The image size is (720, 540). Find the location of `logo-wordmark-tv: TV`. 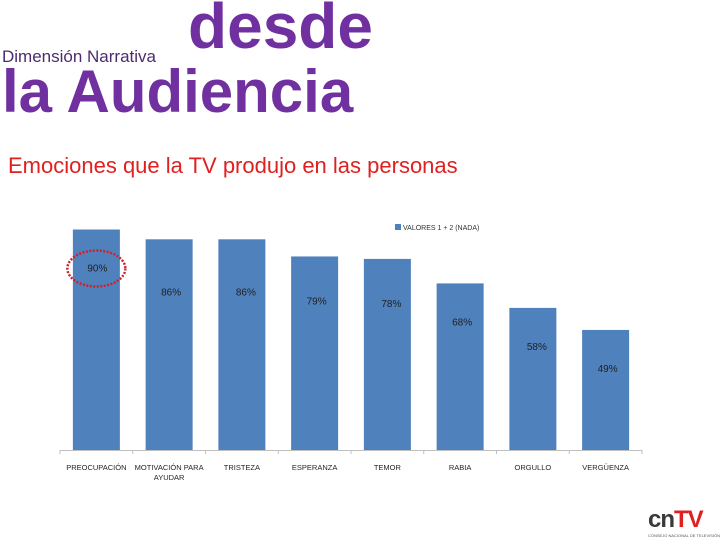

logo-wordmark-tv: TV is located at coordinates (689, 519).